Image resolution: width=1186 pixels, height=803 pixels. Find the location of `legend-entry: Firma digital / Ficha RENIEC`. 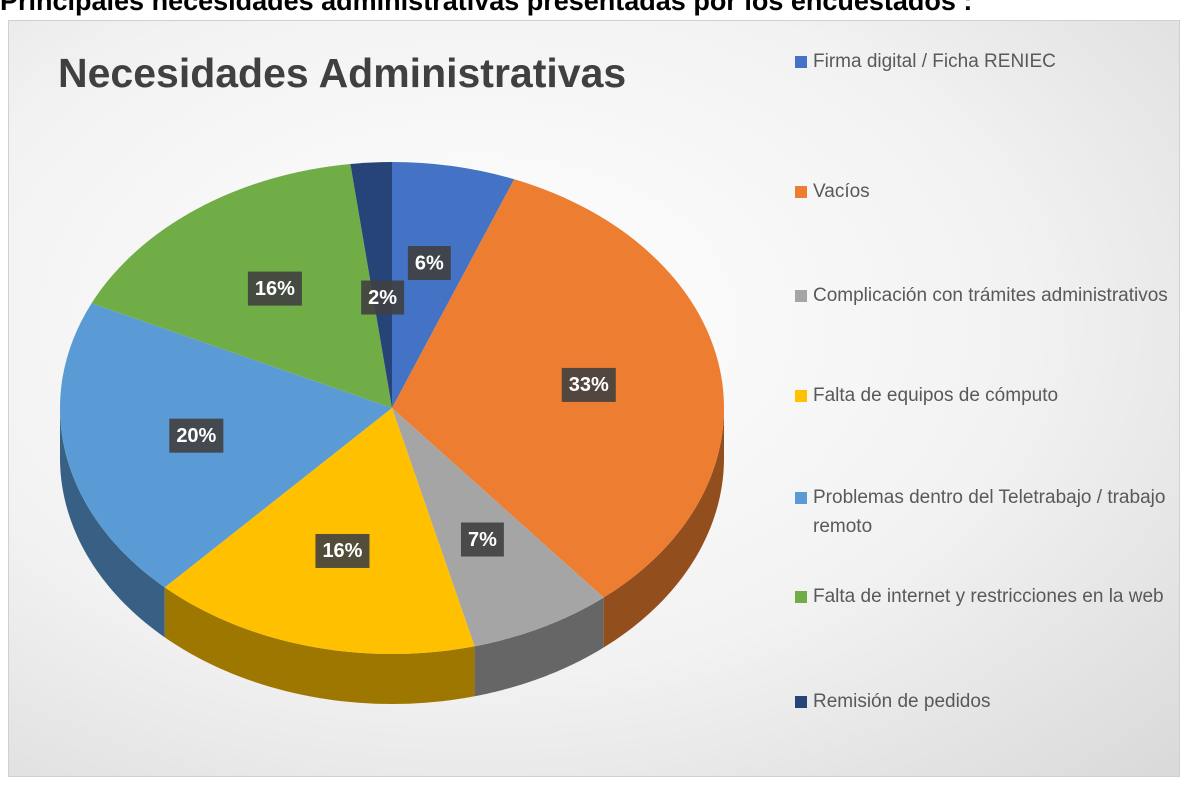

legend-entry: Firma digital / Ficha RENIEC is located at coordinates (990, 61).